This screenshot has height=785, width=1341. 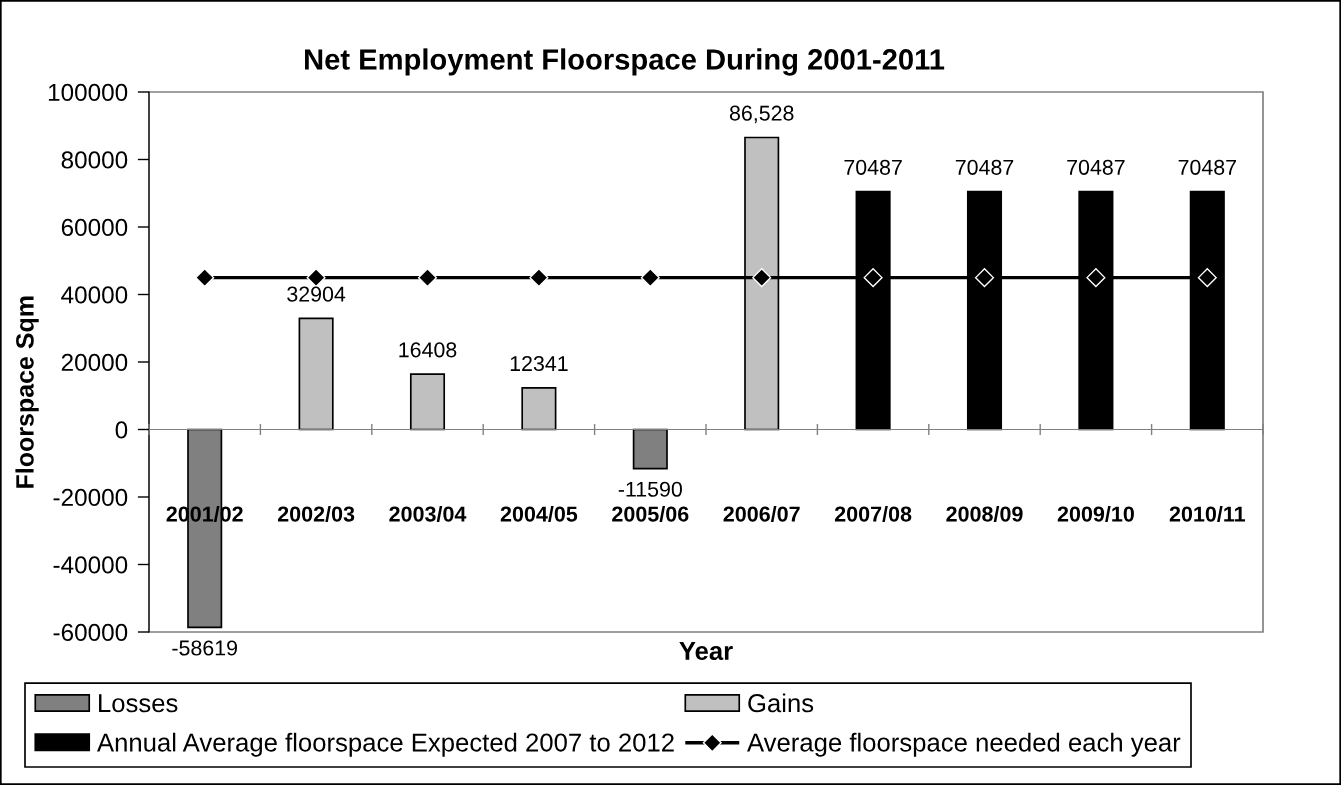 I want to click on x-tick-label: 2008/09, so click(x=984, y=513).